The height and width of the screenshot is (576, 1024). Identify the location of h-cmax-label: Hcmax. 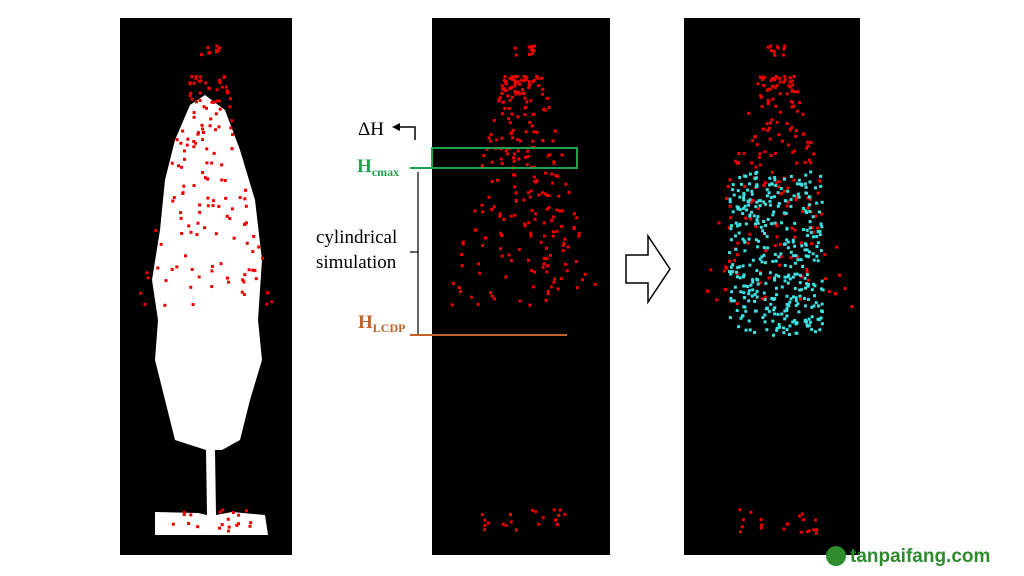
(378, 167).